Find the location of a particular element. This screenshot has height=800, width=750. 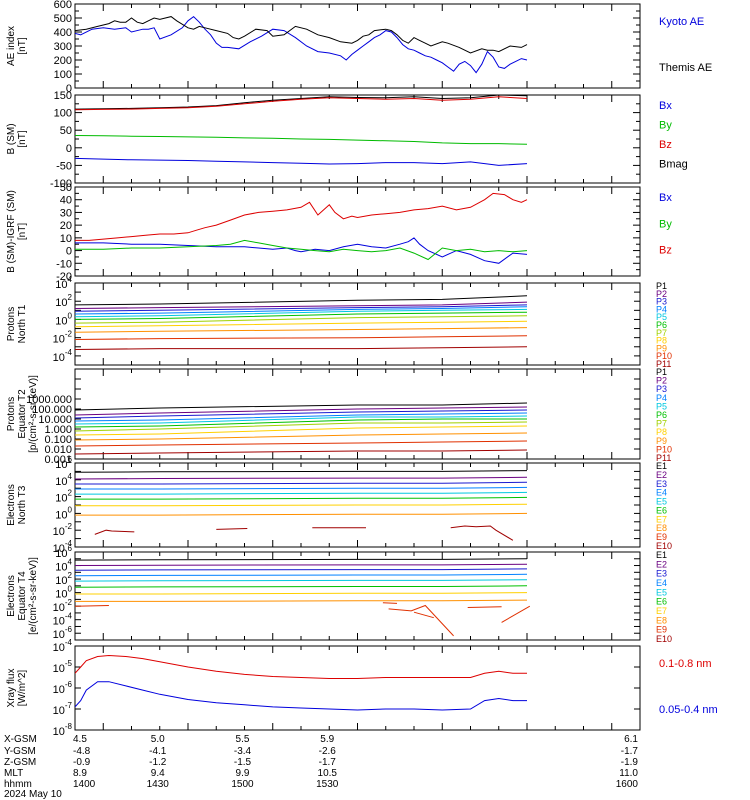

y-axis-label: Equator T2 is located at coordinates (22, 414).